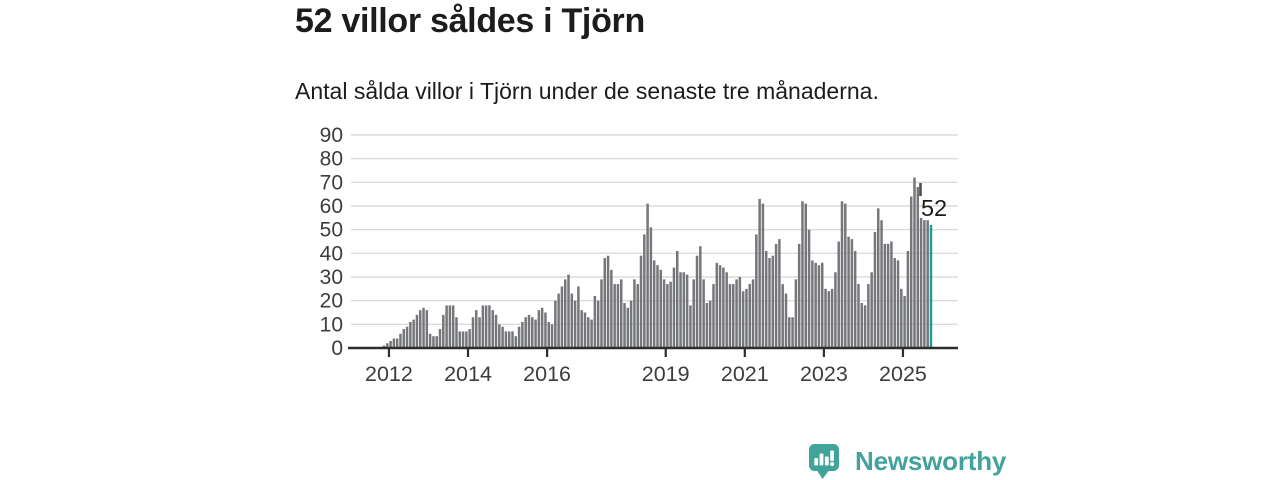 The height and width of the screenshot is (480, 1280). I want to click on y-axis-tick-label: 30, so click(331, 277).